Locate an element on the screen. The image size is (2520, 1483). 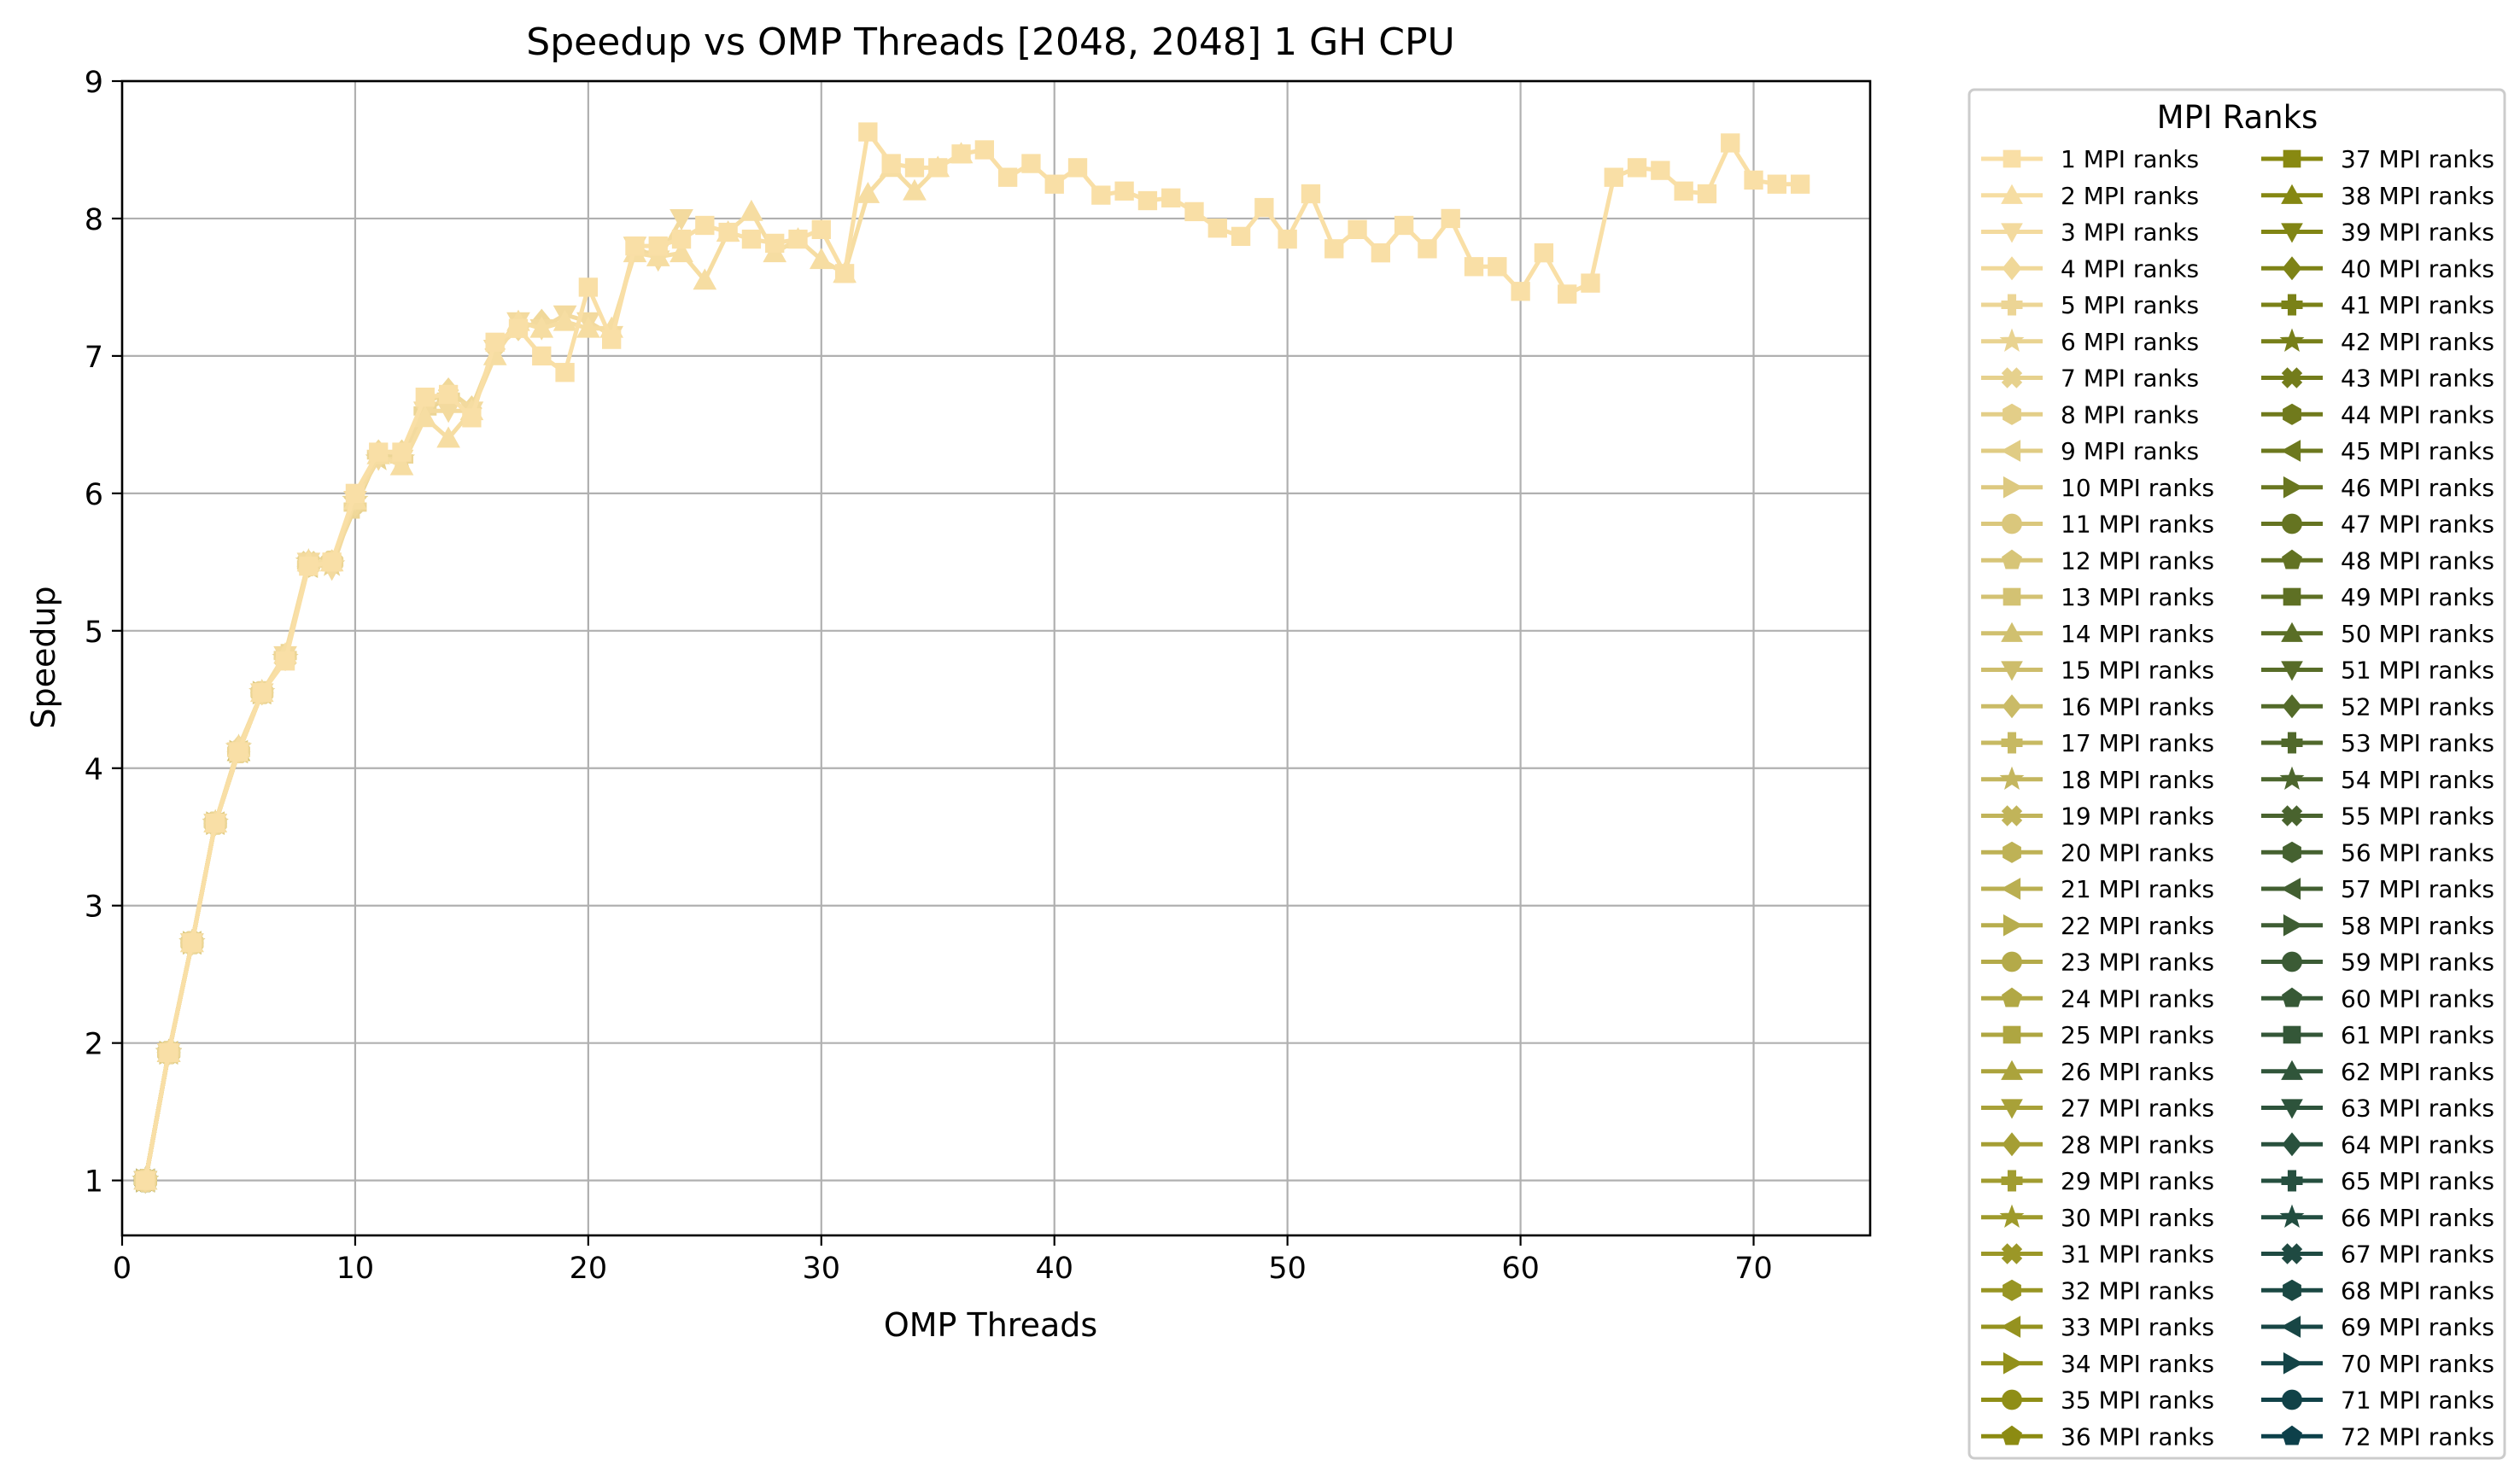
legend-entry: 42 MPI ranks is located at coordinates (2377, 342).